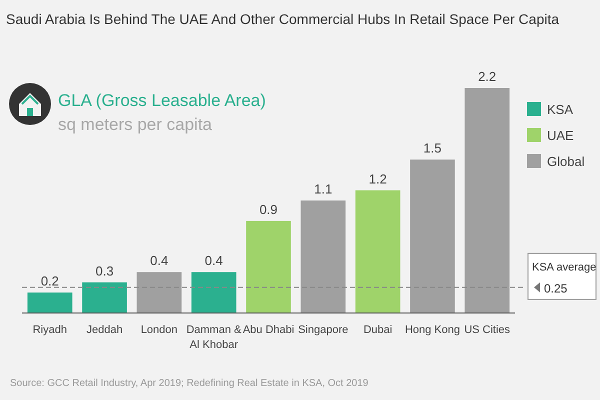 This screenshot has height=400, width=600. Describe the element at coordinates (49, 330) in the screenshot. I see `x-tick-label: Riyadh` at that location.